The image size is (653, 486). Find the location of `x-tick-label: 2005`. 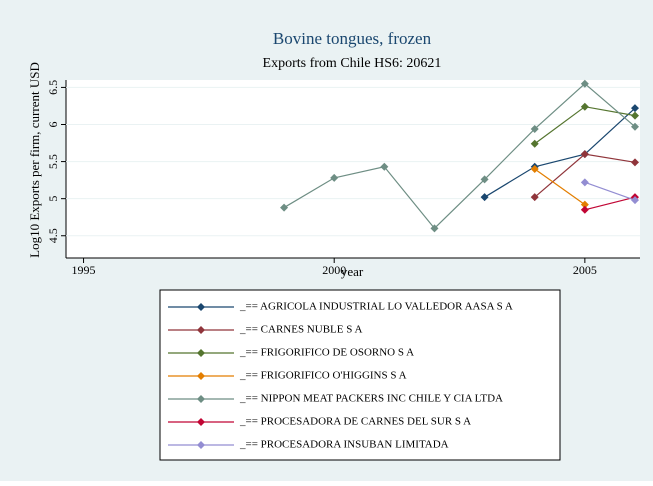

x-tick-label: 2005 is located at coordinates (585, 270).